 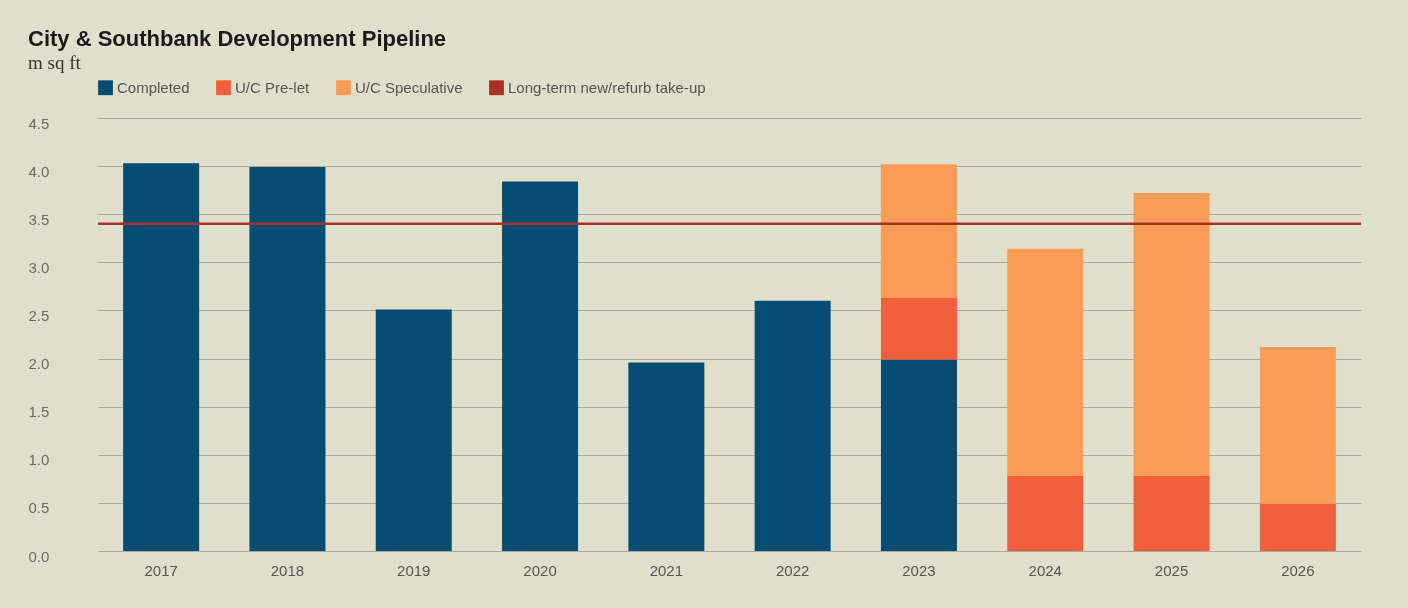 I want to click on x-tick-label: 2025, so click(x=1171, y=570).